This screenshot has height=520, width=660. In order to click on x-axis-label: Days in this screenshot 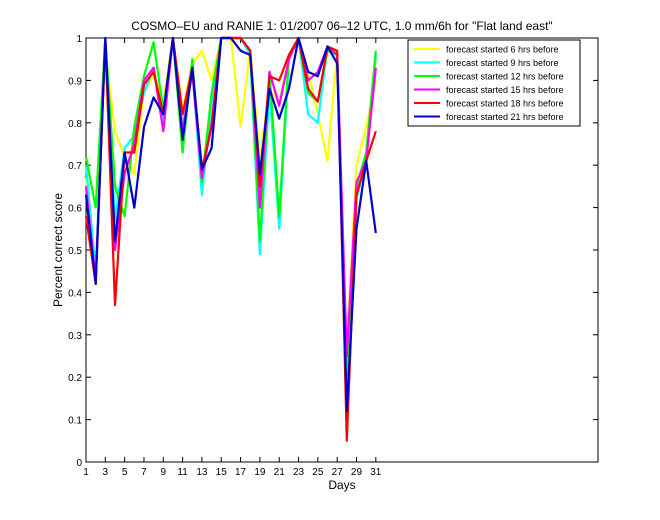, I will do `click(341, 485)`.